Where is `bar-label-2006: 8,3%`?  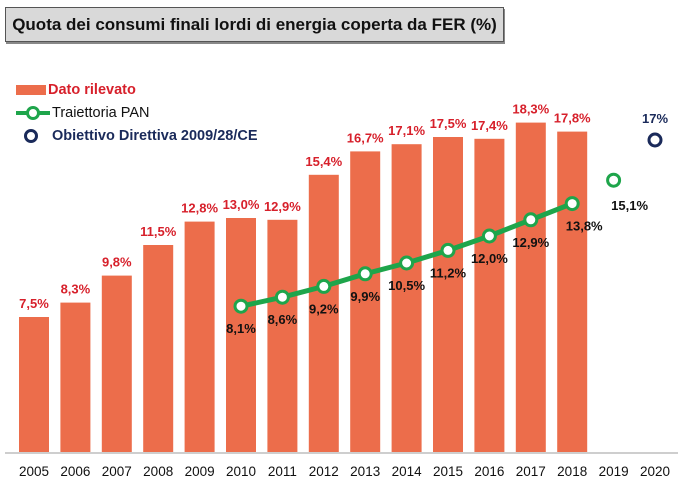 bar-label-2006: 8,3% is located at coordinates (76, 289).